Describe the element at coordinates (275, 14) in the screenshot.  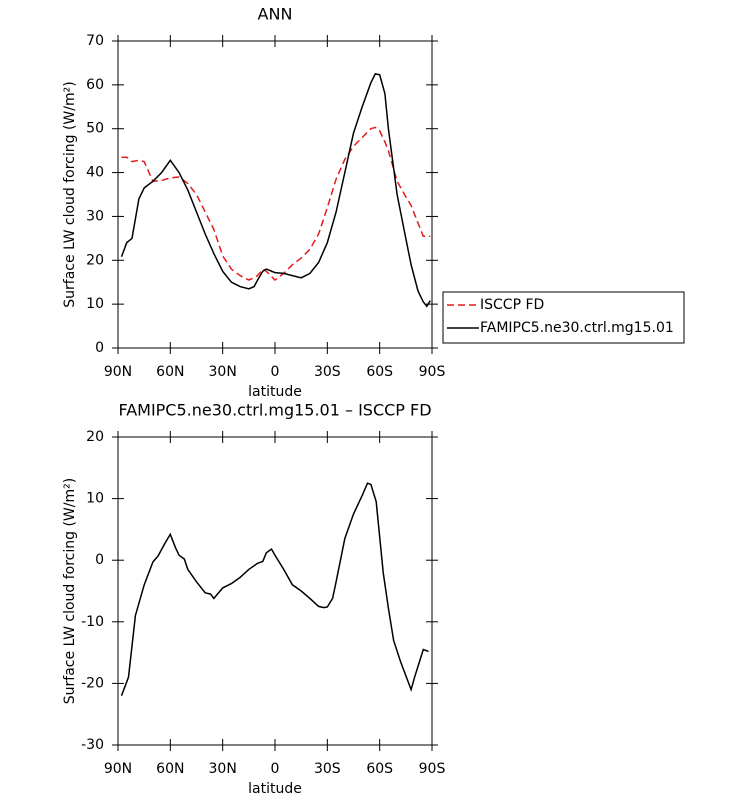
I see `chart-title: ANN` at that location.